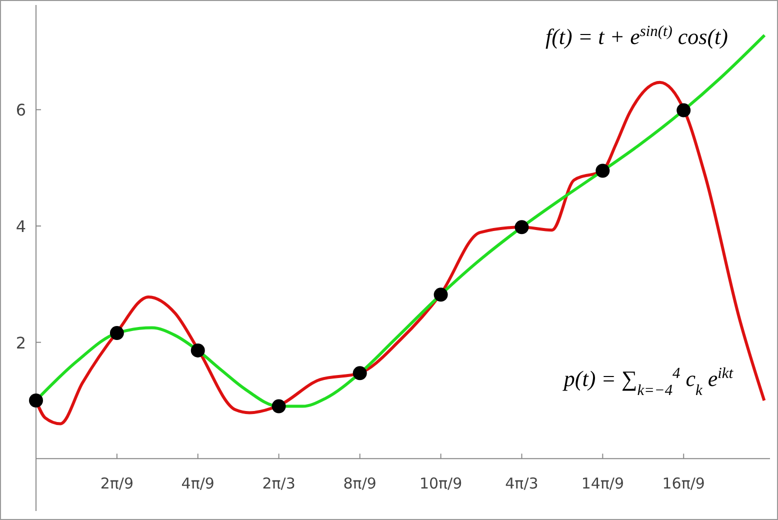 The height and width of the screenshot is (520, 778). I want to click on x-tick-label: 4π/3, so click(521, 483).